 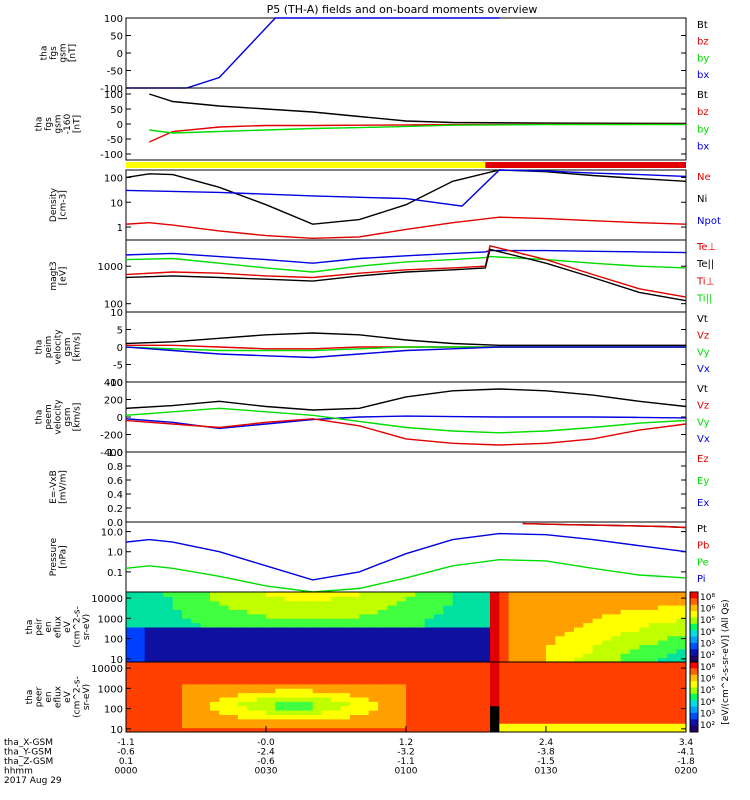 What do you see at coordinates (703, 42) in the screenshot?
I see `legend-entry: bz` at bounding box center [703, 42].